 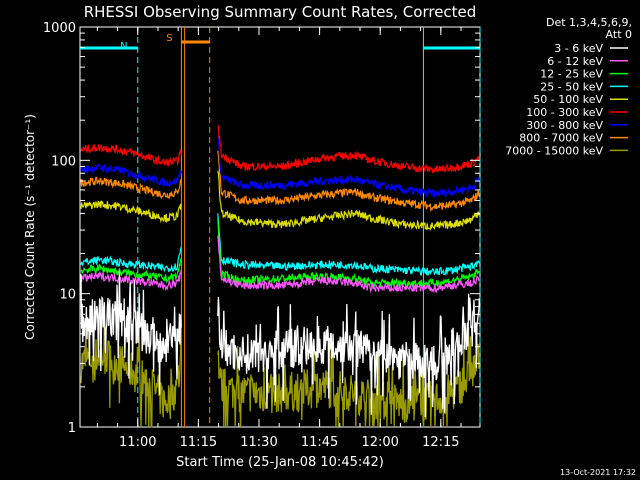 I want to click on legend-label: 25 - 50 keV, so click(x=571, y=86).